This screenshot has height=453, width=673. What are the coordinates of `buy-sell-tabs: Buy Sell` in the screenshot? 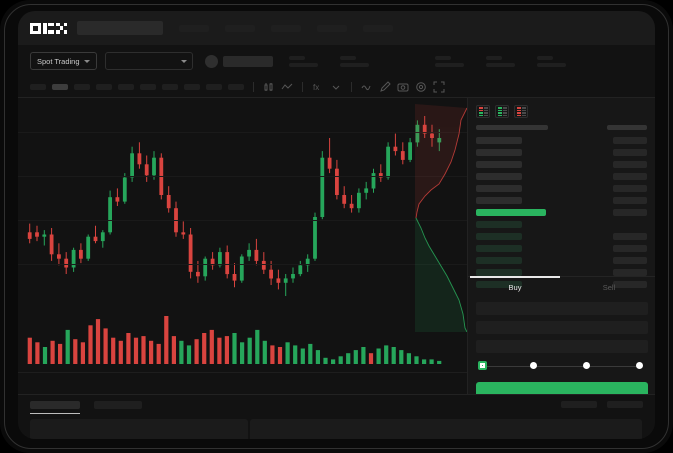 It's located at (561, 287).